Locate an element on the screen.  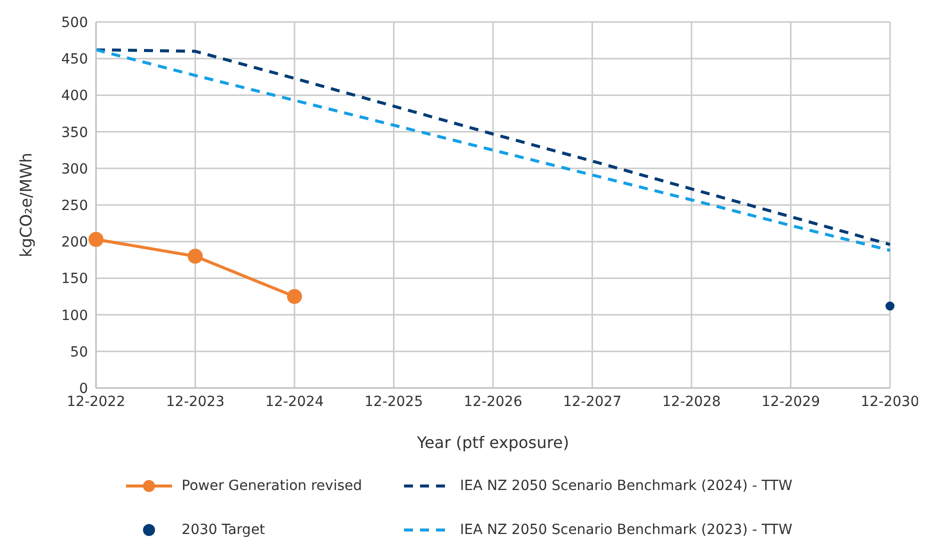
y-tick-label: 450 is located at coordinates (74, 60).